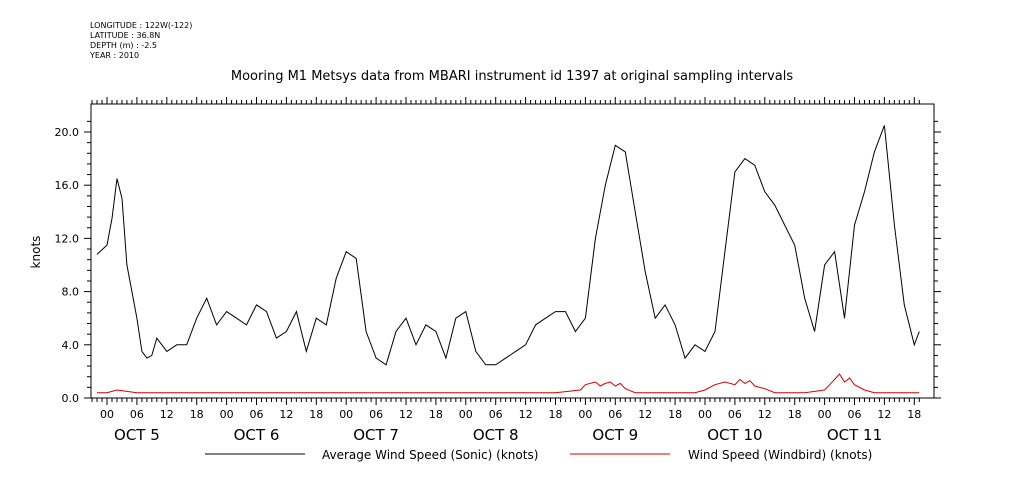 Image resolution: width=1009 pixels, height=504 pixels. Describe the element at coordinates (125, 35) in the screenshot. I see `latitude-text: LATITUDE : 36.8N` at that location.